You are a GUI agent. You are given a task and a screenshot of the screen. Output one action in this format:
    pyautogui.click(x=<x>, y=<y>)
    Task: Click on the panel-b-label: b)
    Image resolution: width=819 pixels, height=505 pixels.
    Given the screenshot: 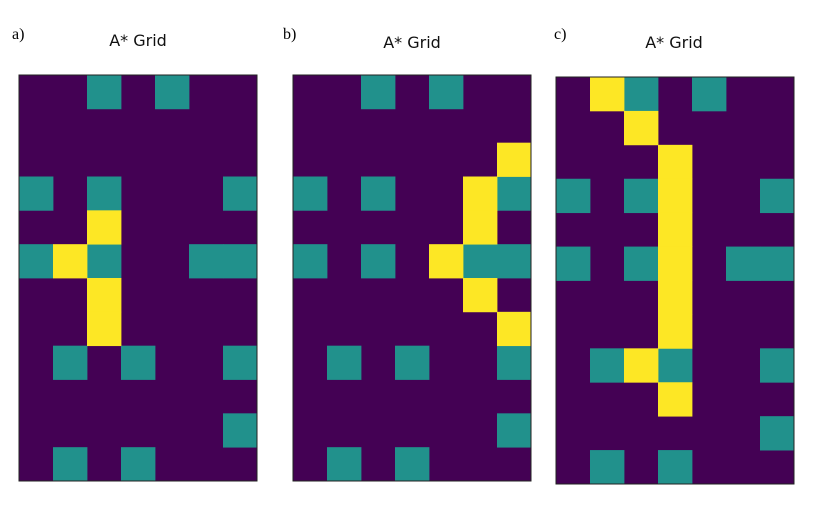 What is the action you would take?
    pyautogui.click(x=290, y=34)
    